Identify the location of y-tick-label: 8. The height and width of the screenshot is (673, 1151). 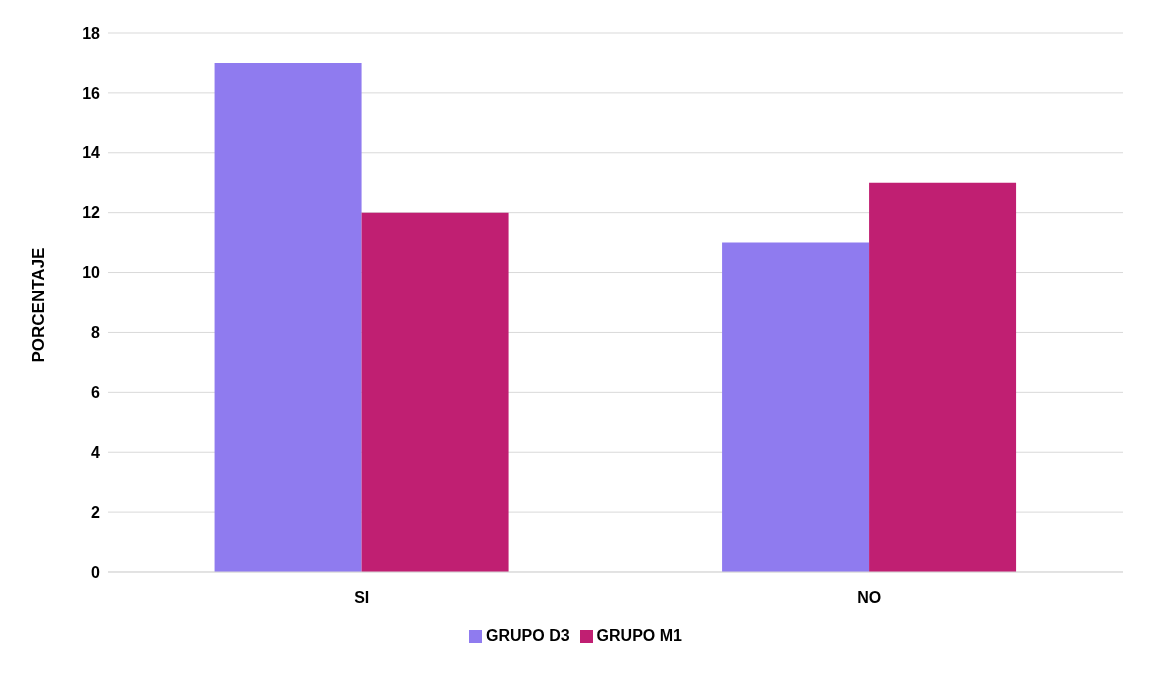
(96, 333).